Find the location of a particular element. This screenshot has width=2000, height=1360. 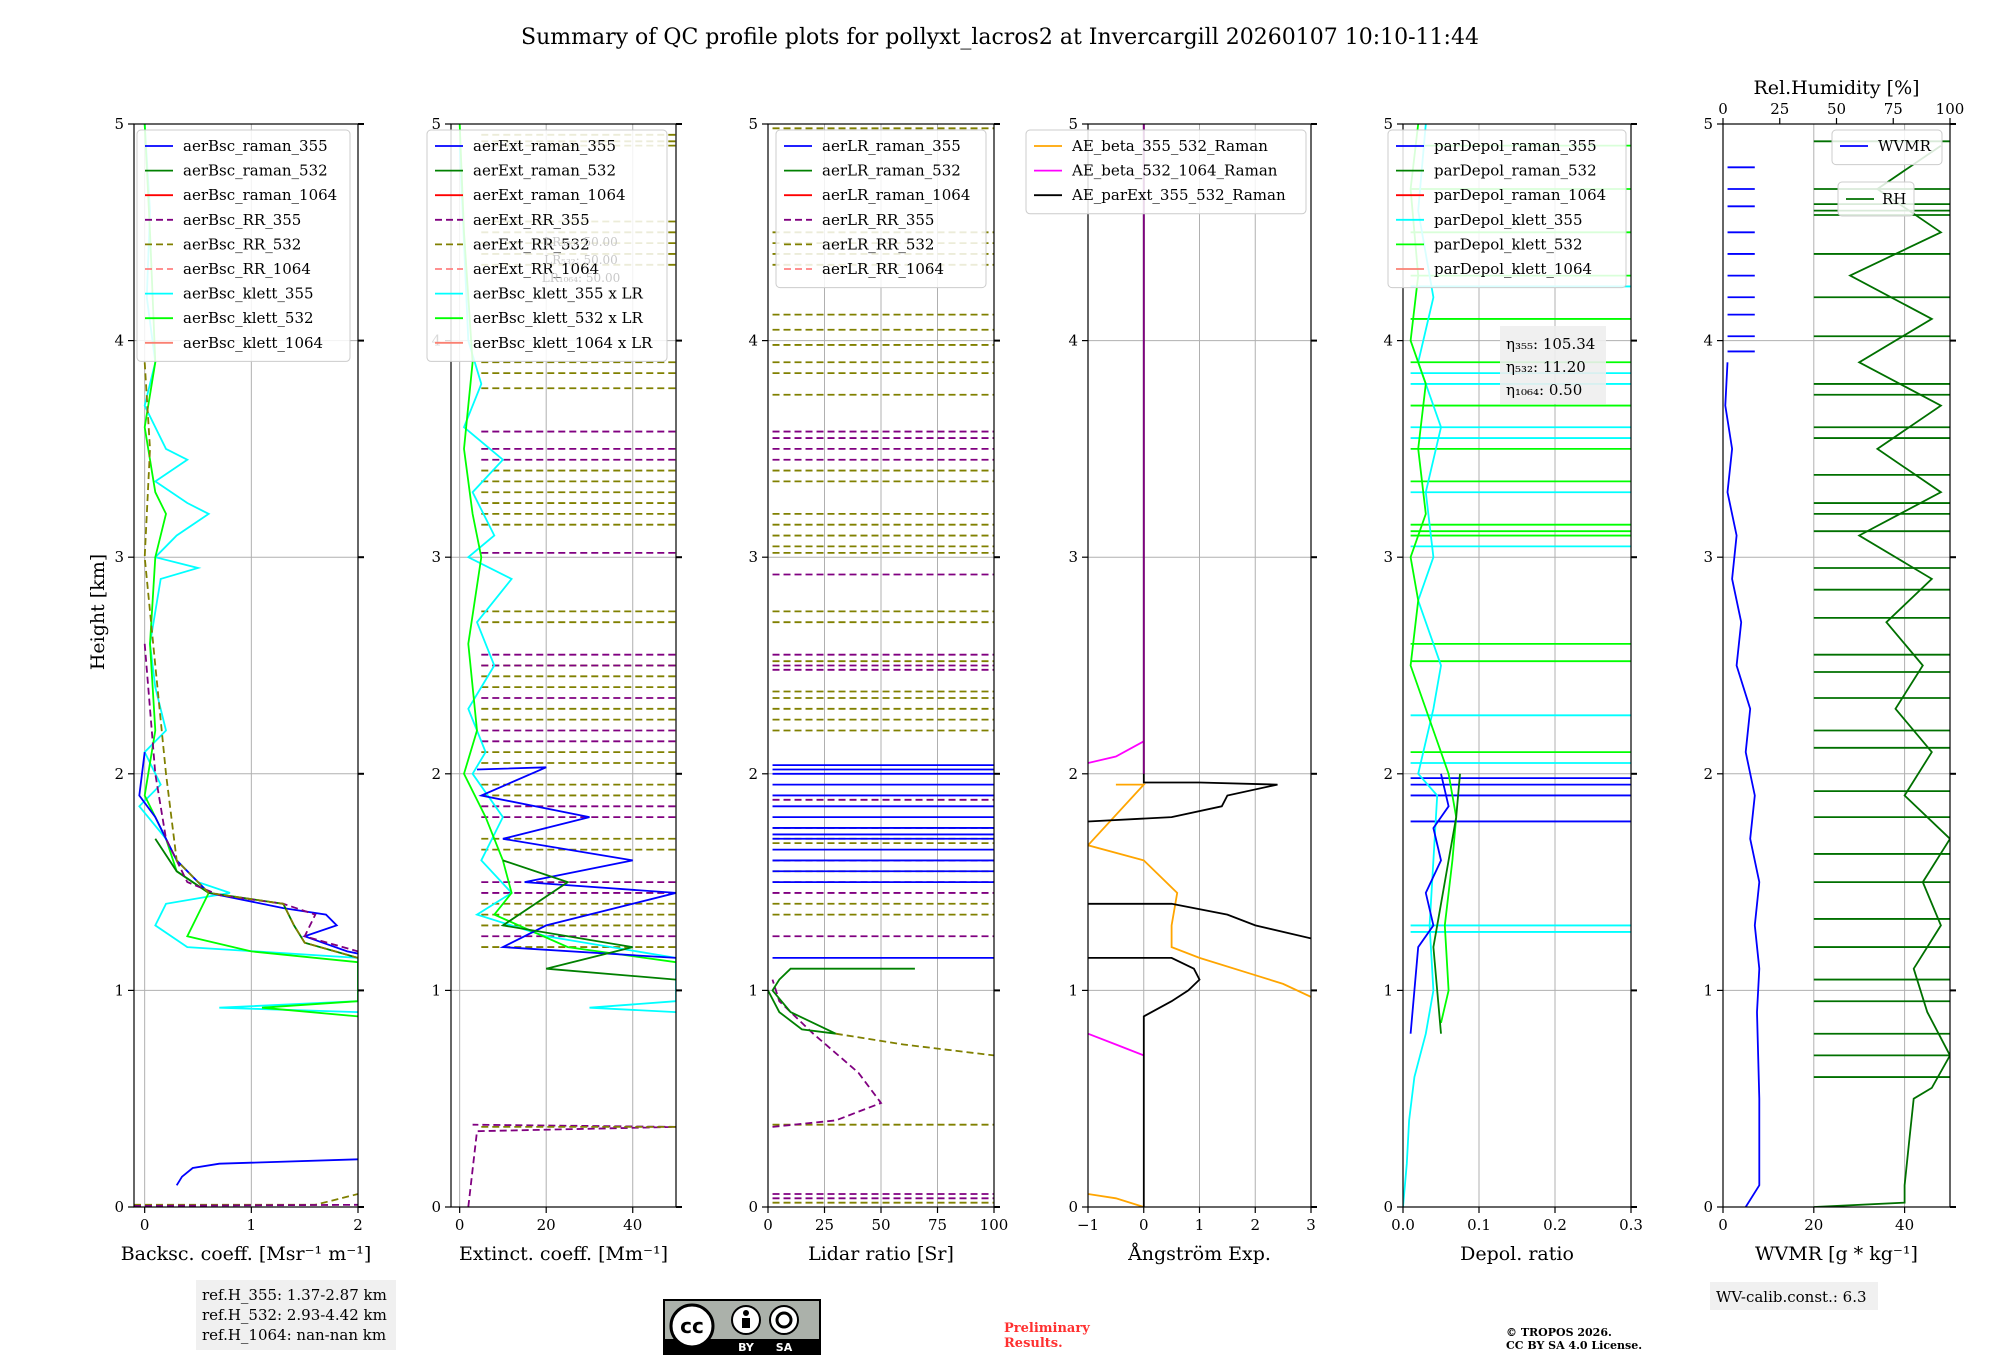

x-axis-label: Extinct. coeff. [Mm⁻¹] is located at coordinates (563, 1254).